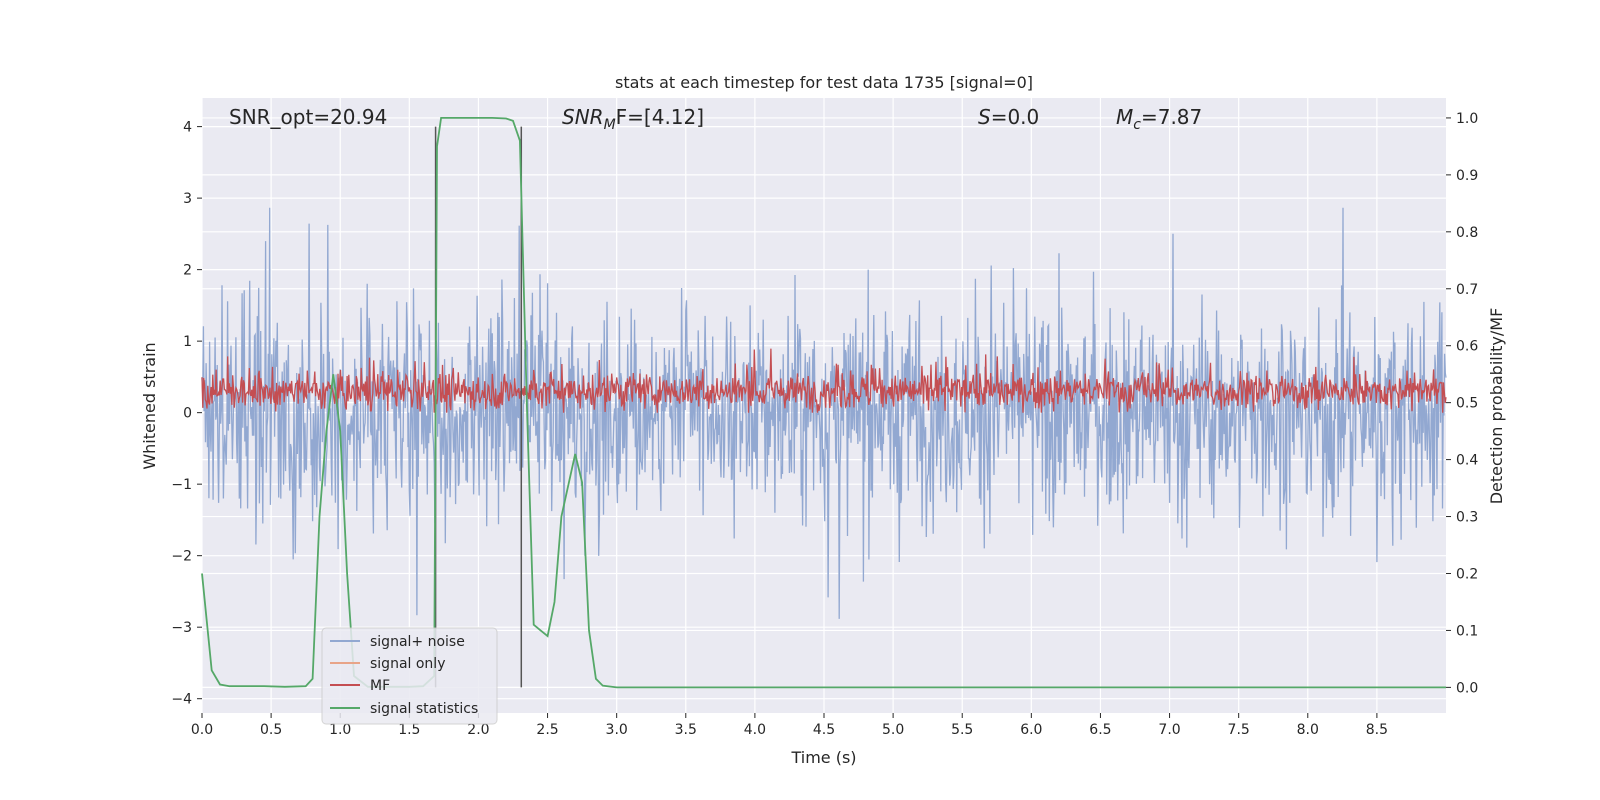  What do you see at coordinates (660, 117) in the screenshot?
I see `annotation-snr-mf-rest: F=[4.12]` at bounding box center [660, 117].